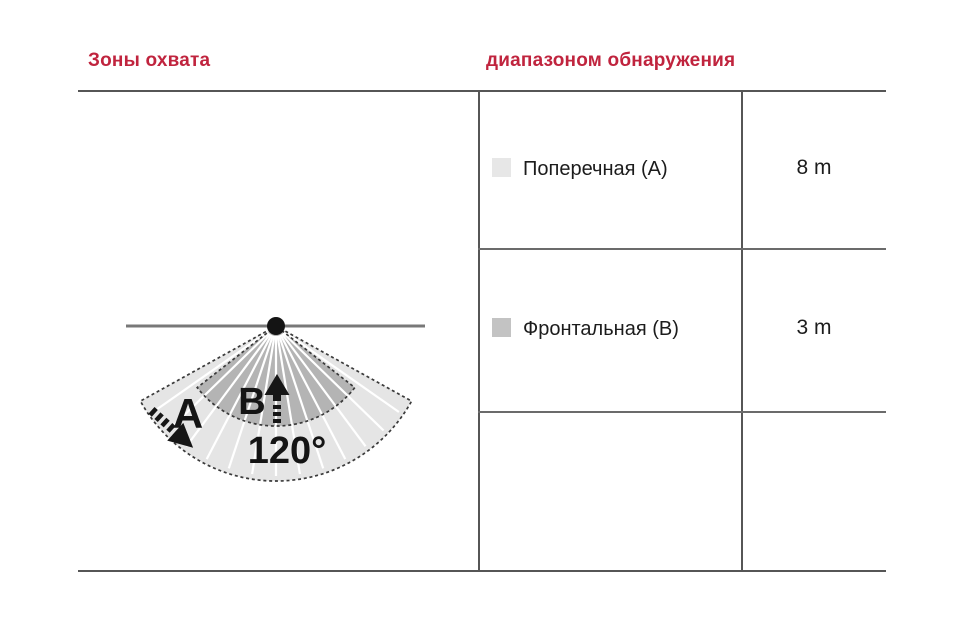  I want to click on motion-direction-b-arrow, so click(277, 398).